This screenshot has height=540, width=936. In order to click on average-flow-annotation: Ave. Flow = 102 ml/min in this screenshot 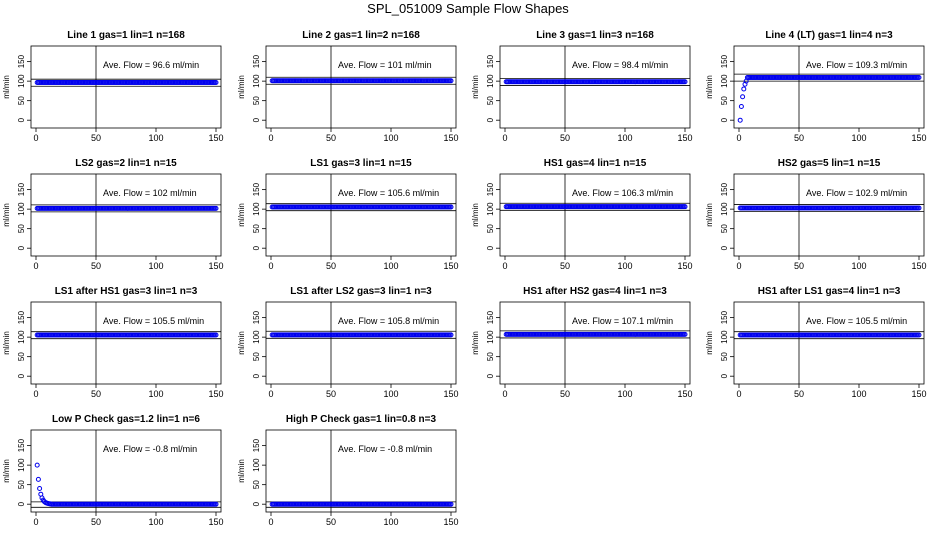, I will do `click(150, 193)`.